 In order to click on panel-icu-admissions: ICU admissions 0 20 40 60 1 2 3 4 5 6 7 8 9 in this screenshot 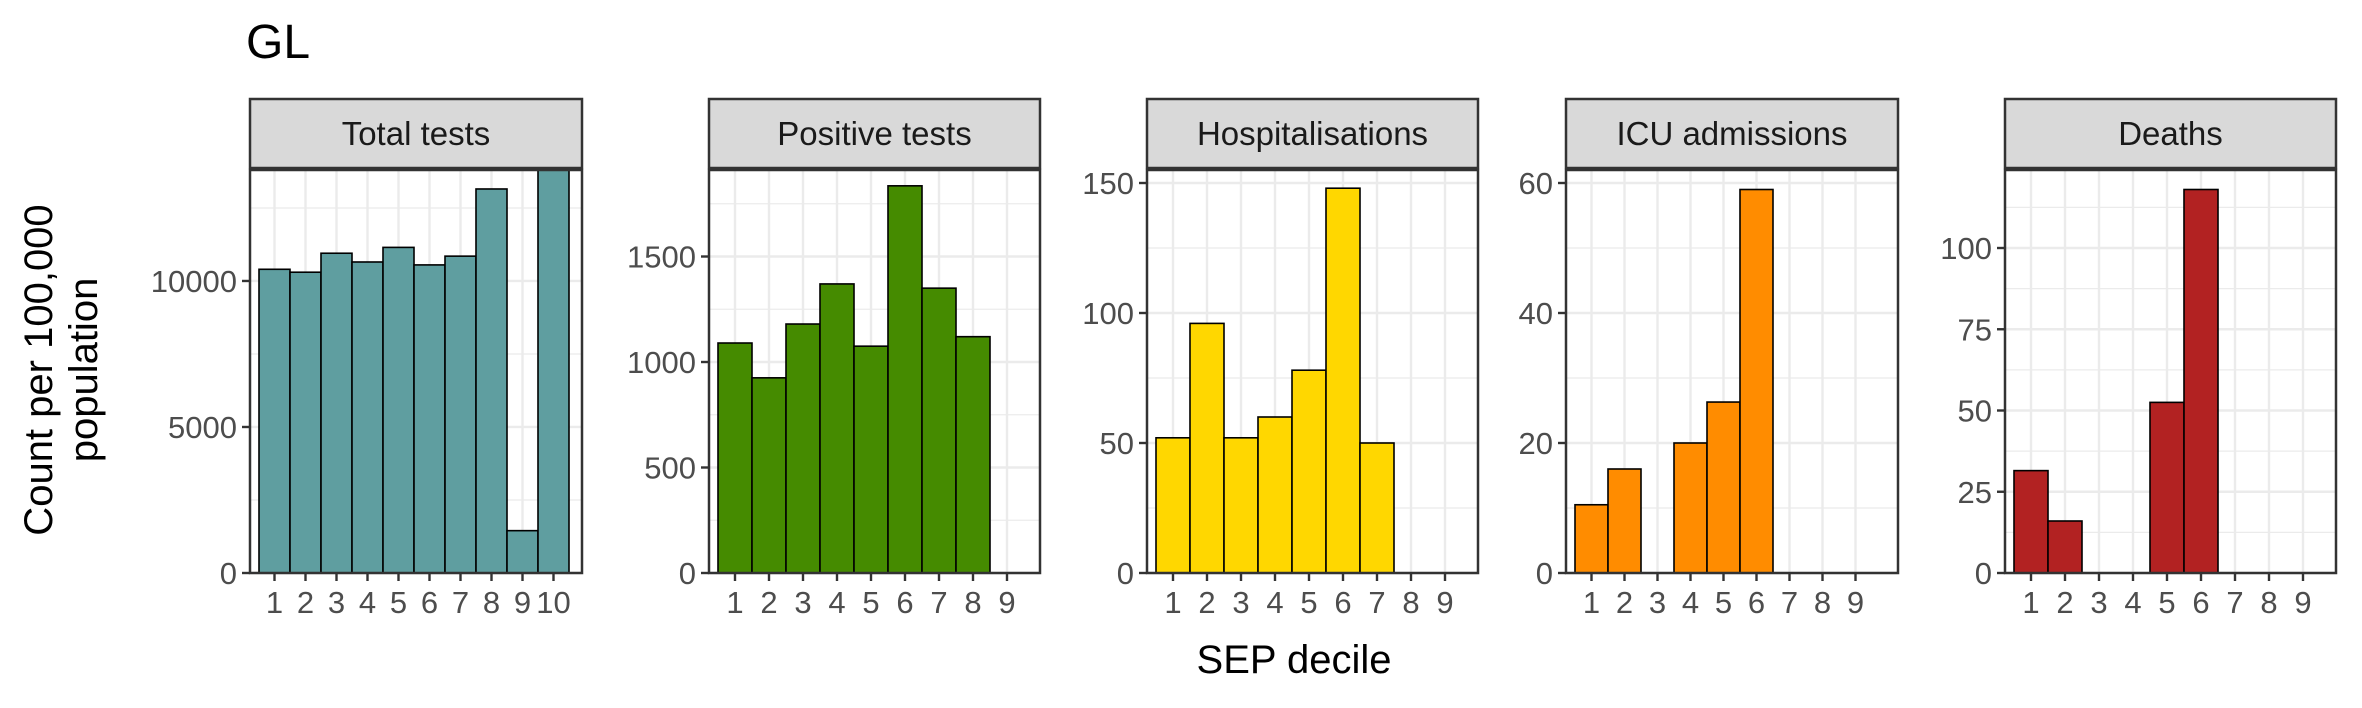, I will do `click(1709, 358)`.